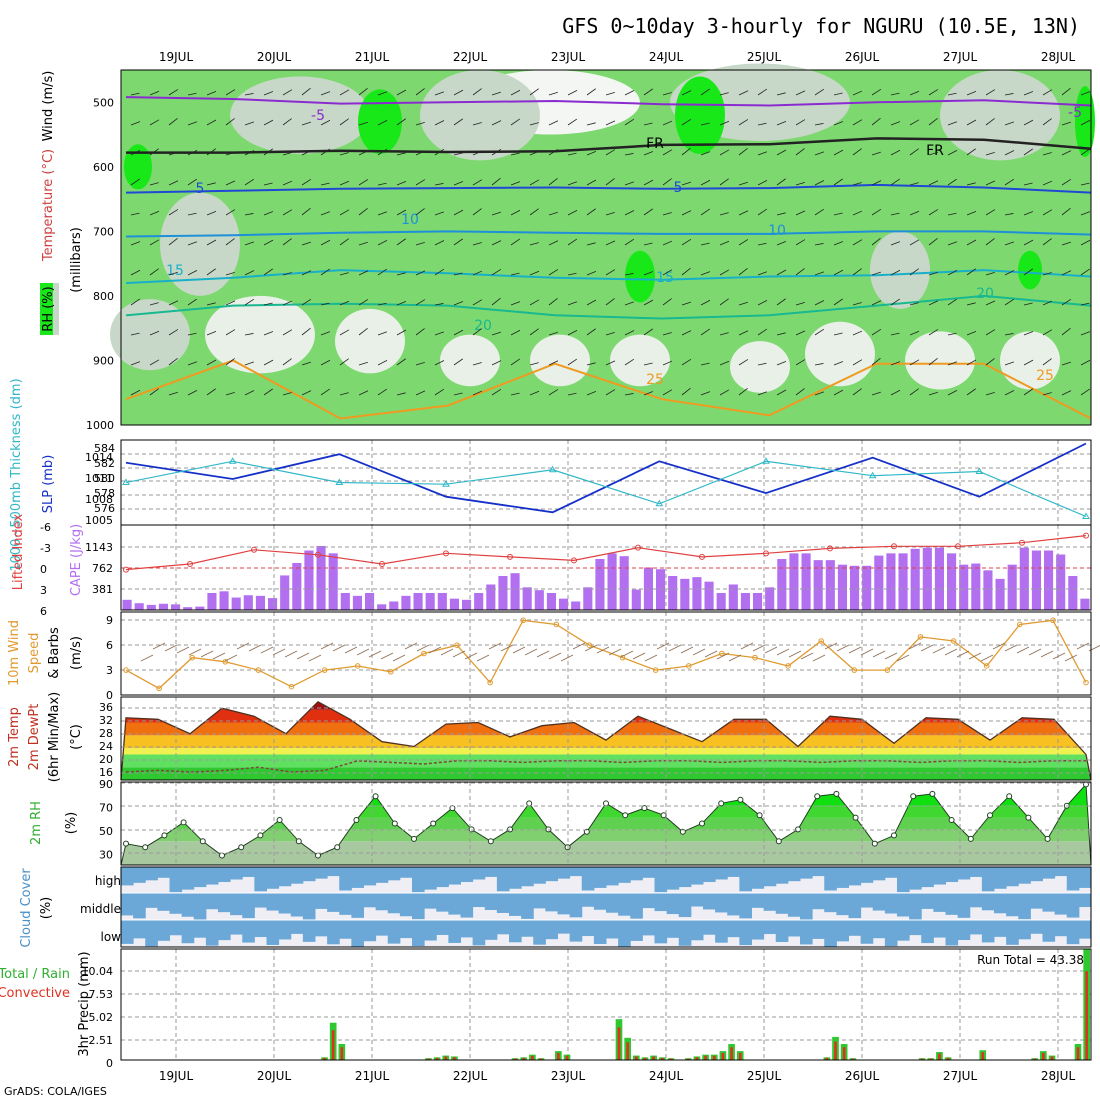  Describe the element at coordinates (100, 425) in the screenshot. I see `pressure-tick-label: 1000` at that location.